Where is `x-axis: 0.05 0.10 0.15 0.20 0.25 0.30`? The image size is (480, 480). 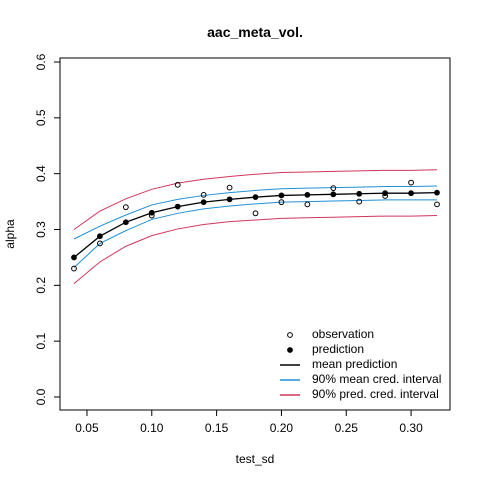
x-axis: 0.05 0.10 0.15 0.20 0.25 0.30 is located at coordinates (249, 422).